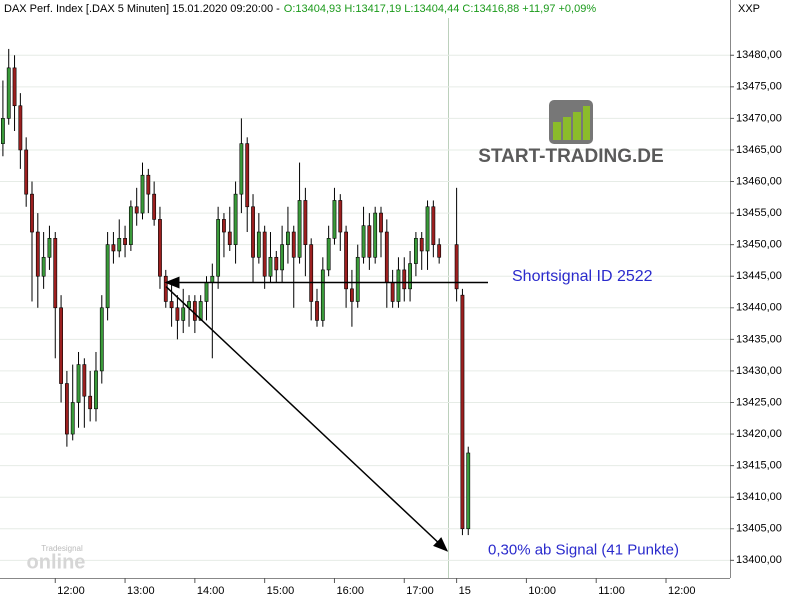 Image resolution: width=800 pixels, height=605 pixels. What do you see at coordinates (759, 55) in the screenshot?
I see `y-tick-label: 13480,00` at bounding box center [759, 55].